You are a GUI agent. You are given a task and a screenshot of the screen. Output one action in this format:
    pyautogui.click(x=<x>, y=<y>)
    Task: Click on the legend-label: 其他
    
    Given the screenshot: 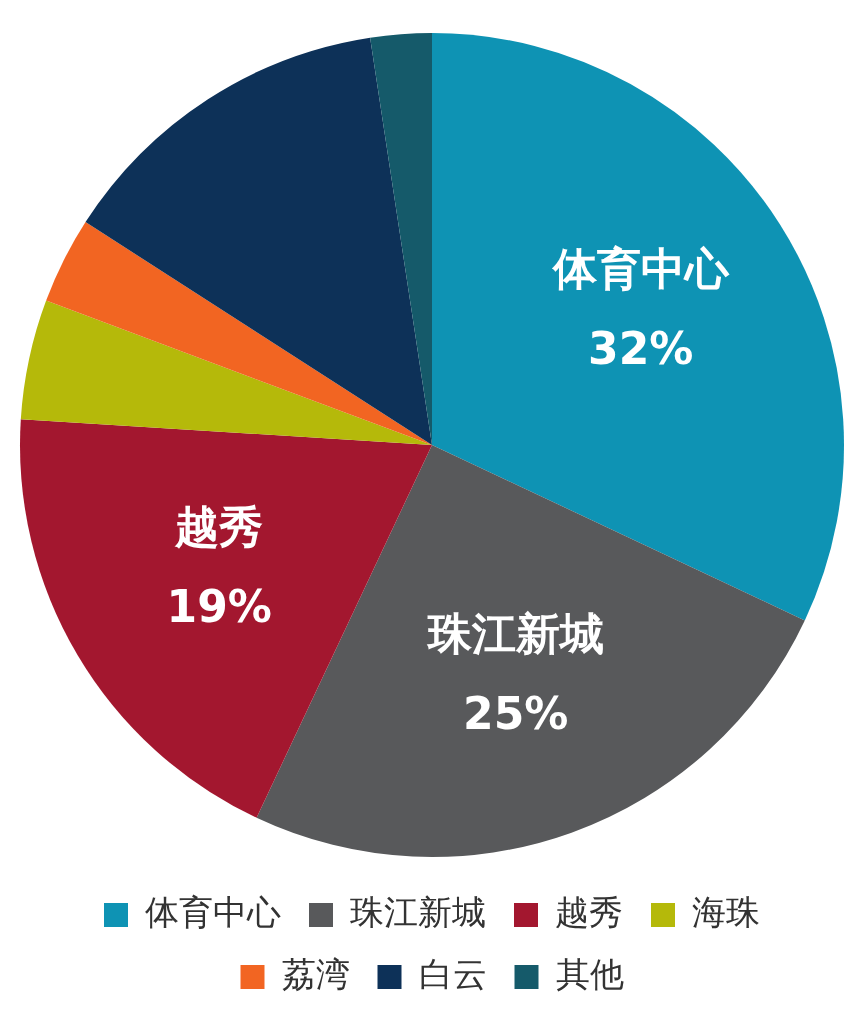 What is the action you would take?
    pyautogui.click(x=589, y=973)
    